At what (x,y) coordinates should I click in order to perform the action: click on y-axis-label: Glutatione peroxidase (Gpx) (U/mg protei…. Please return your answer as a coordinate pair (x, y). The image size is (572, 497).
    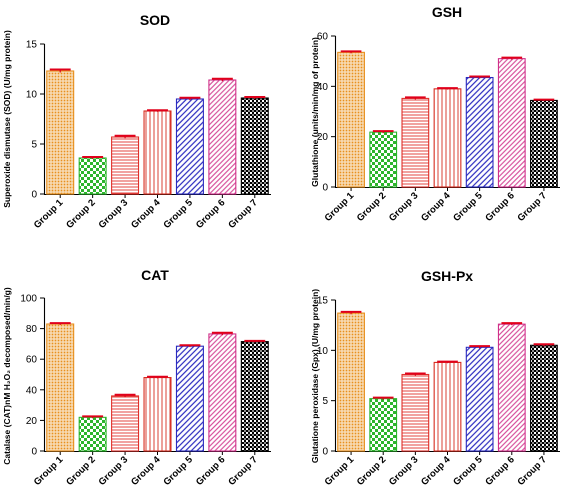
    Looking at the image, I should click on (315, 376).